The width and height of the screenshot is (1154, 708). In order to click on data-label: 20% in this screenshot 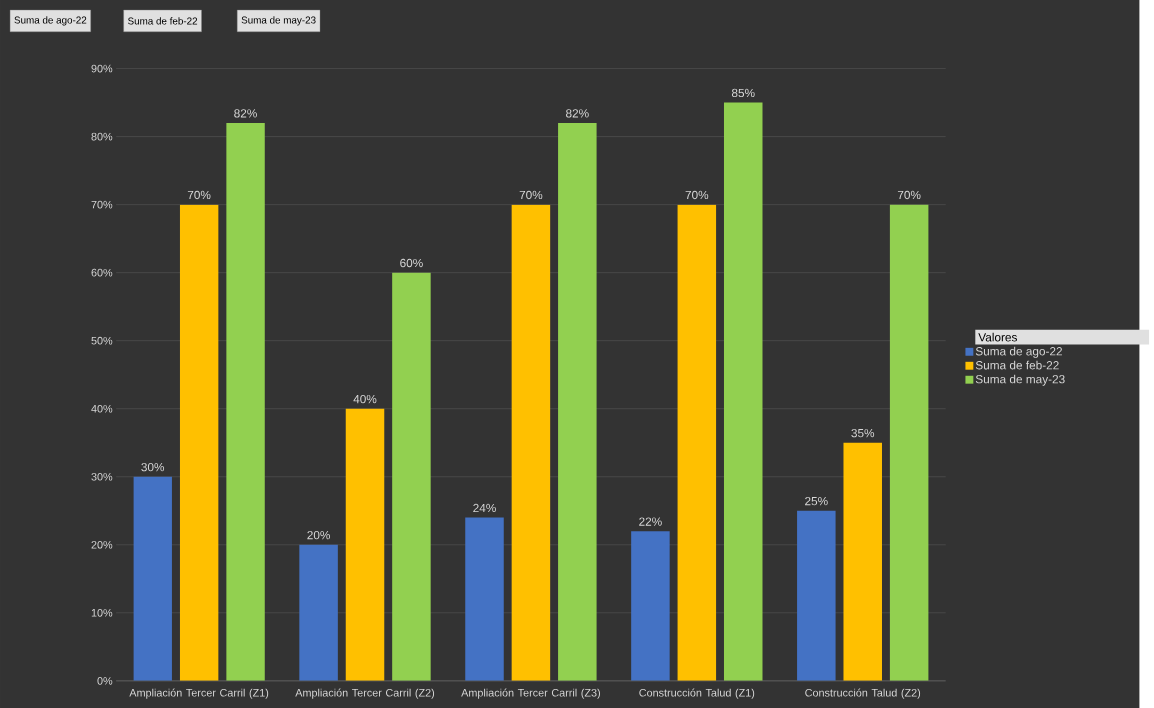, I will do `click(318, 535)`.